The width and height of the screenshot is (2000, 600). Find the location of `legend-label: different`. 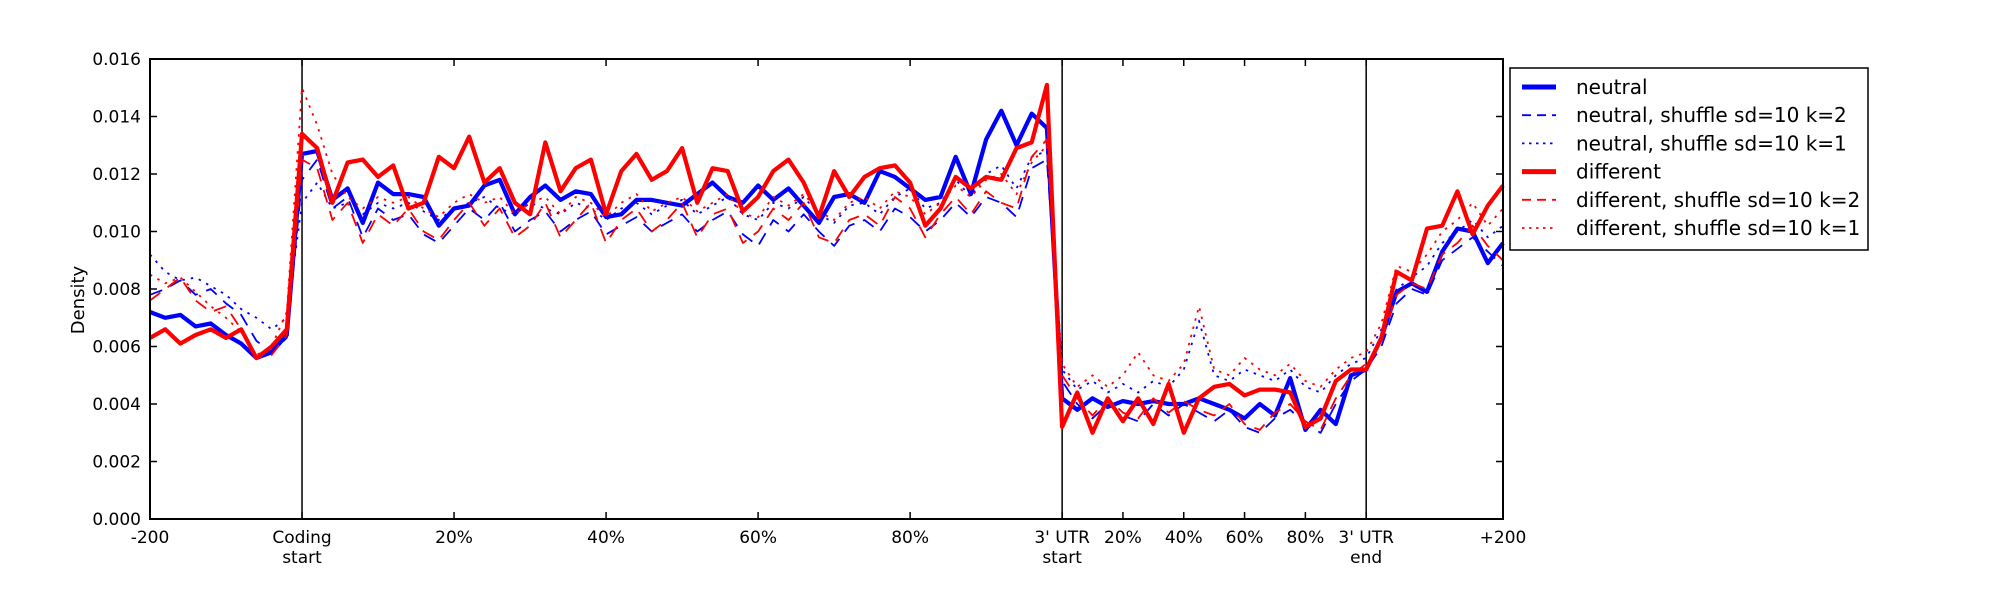

legend-label: different is located at coordinates (1618, 172).